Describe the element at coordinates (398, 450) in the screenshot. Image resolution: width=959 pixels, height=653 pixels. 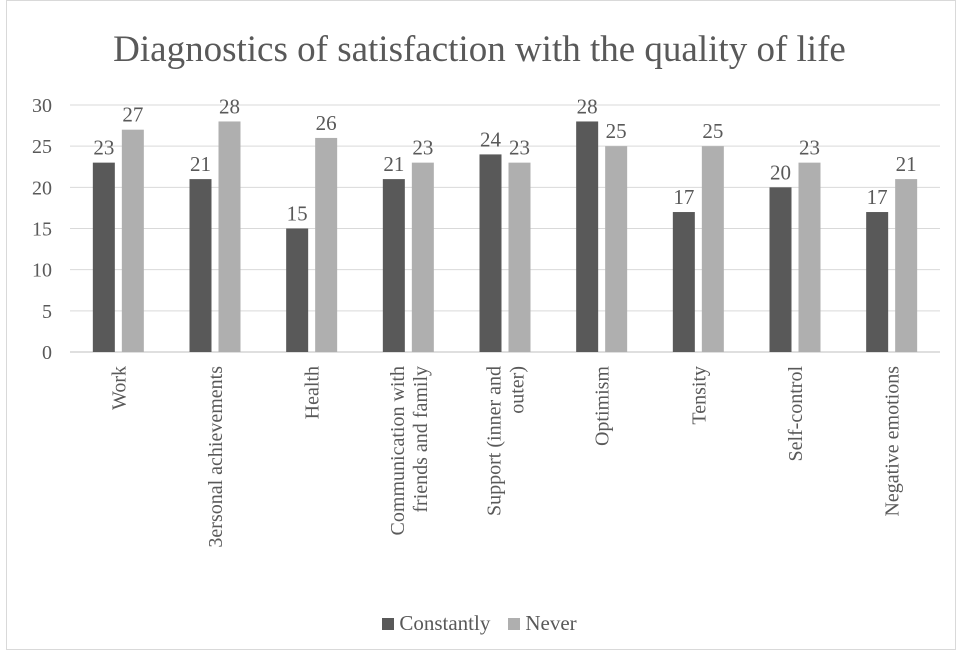
I see `x-category-label-line: Communication with` at that location.